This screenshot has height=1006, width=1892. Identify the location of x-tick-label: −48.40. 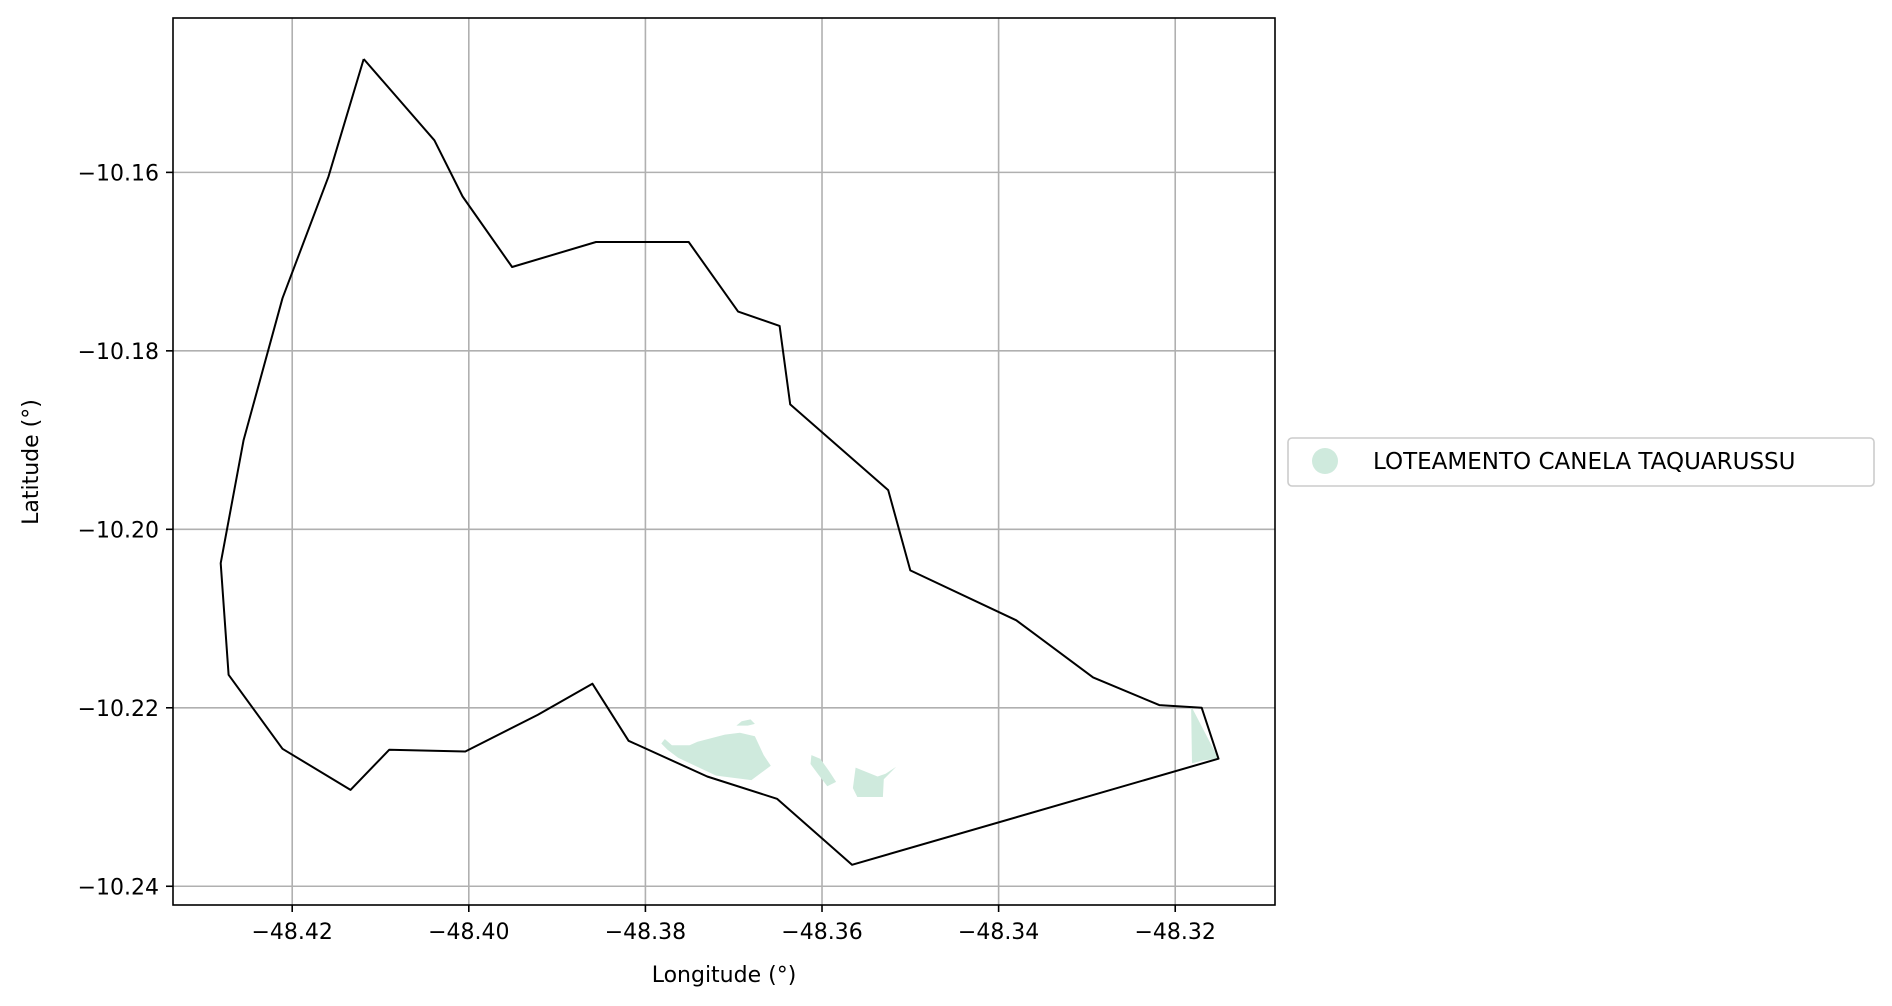
(468, 932).